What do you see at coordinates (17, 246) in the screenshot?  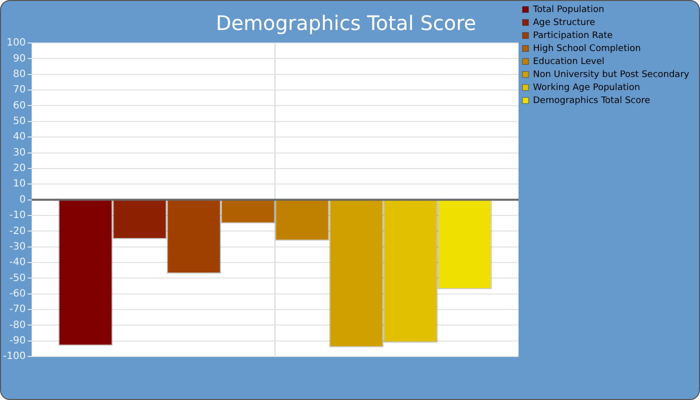 I see `y-tick-label: -30` at bounding box center [17, 246].